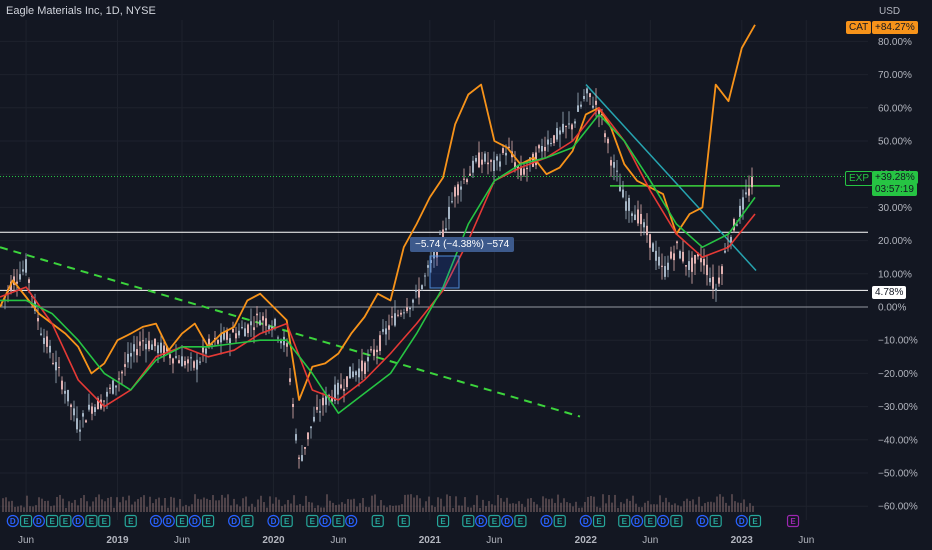 The height and width of the screenshot is (550, 932). What do you see at coordinates (182, 540) in the screenshot?
I see `x-tick-label: Jun` at bounding box center [182, 540].